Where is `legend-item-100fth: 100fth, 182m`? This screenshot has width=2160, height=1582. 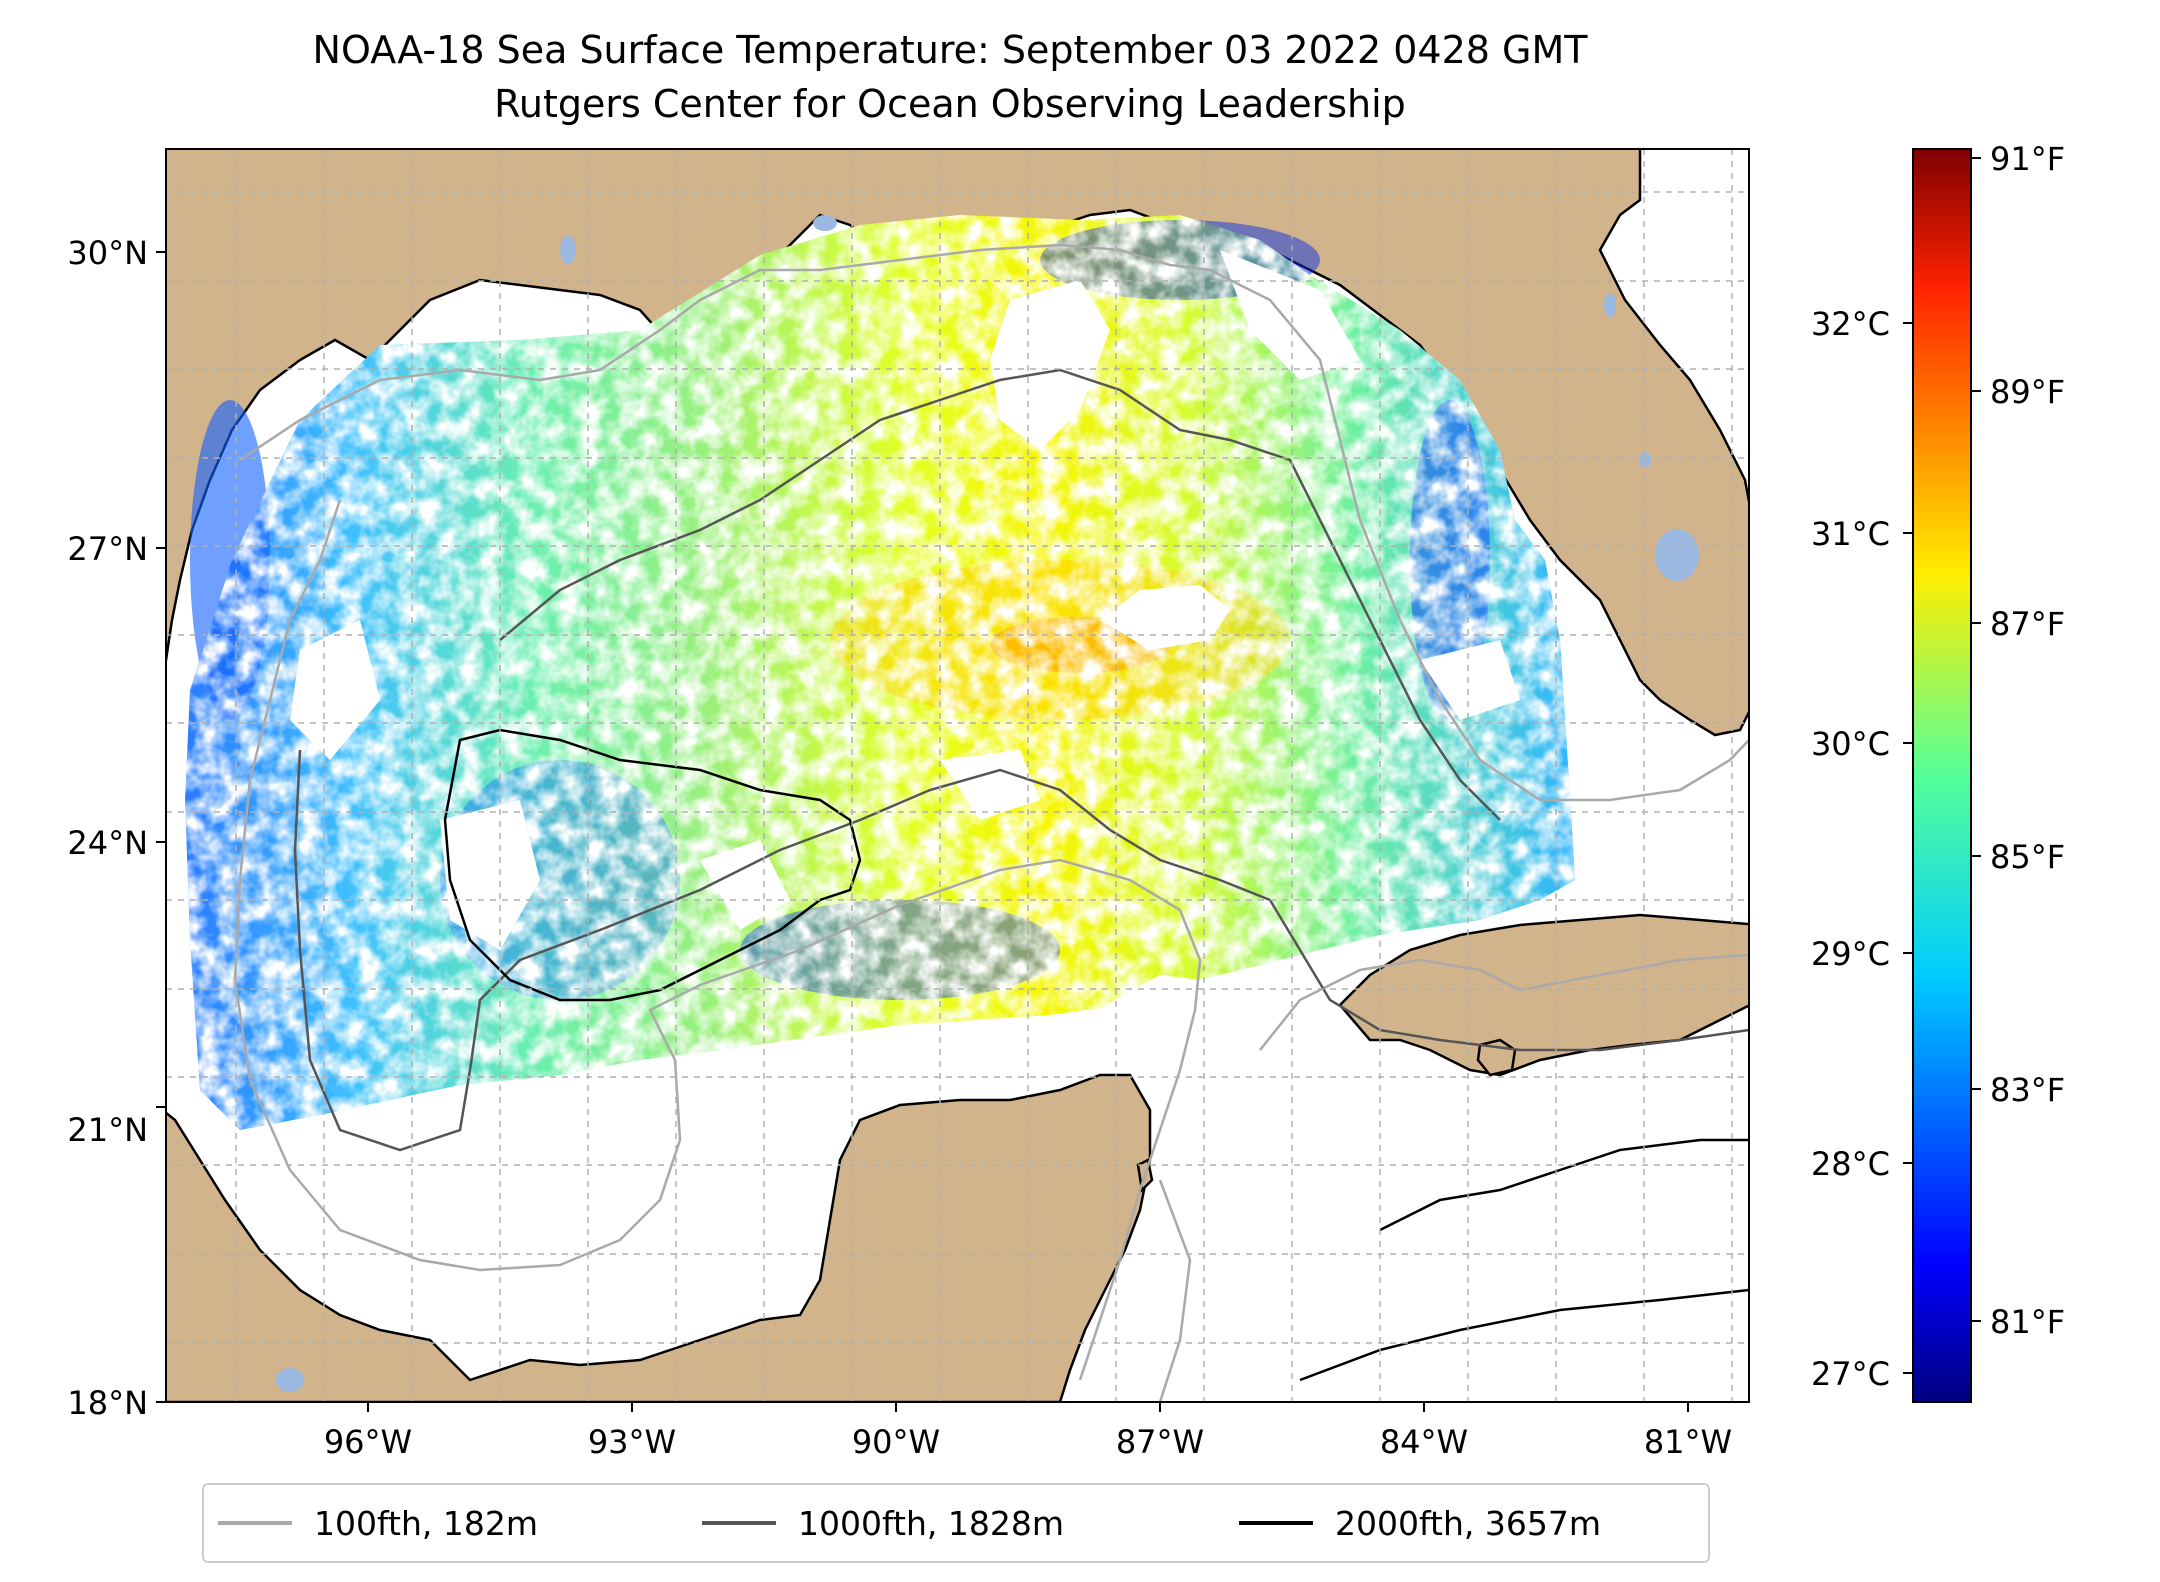 legend-item-100fth: 100fth, 182m is located at coordinates (378, 1523).